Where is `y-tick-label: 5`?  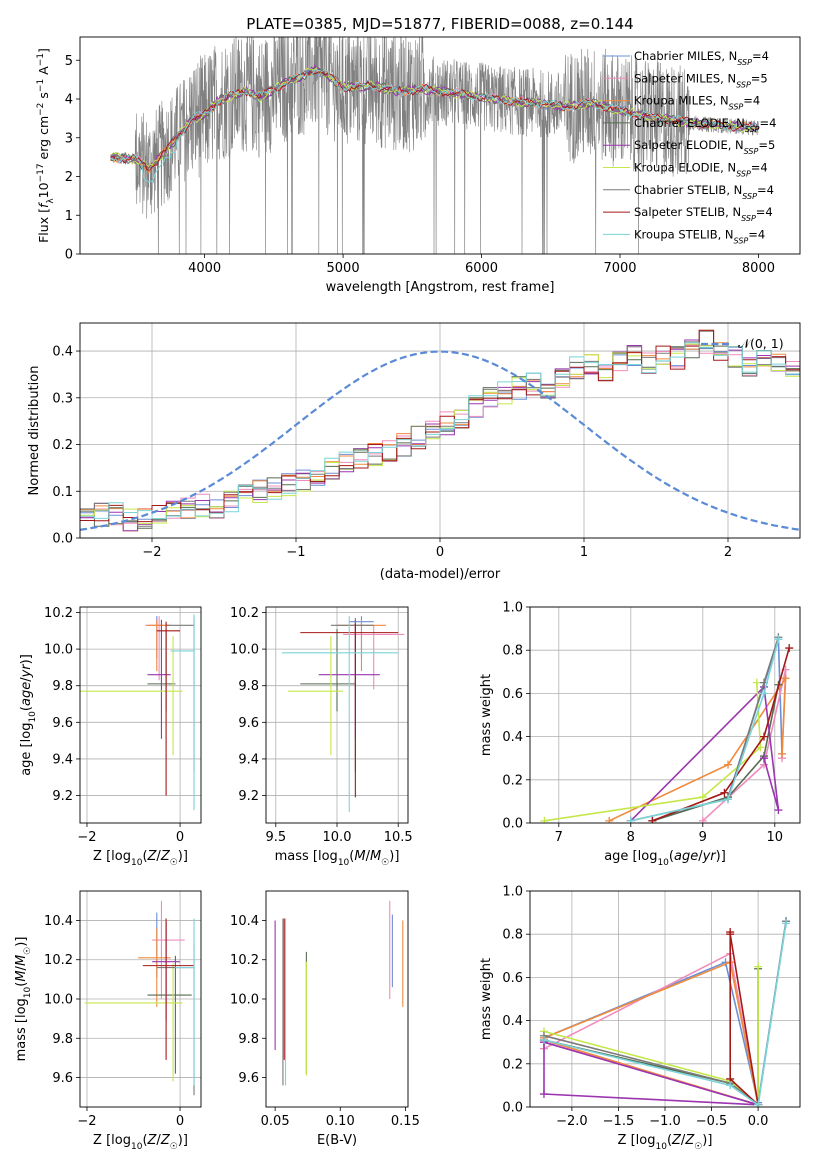
y-tick-label: 5 is located at coordinates (69, 61).